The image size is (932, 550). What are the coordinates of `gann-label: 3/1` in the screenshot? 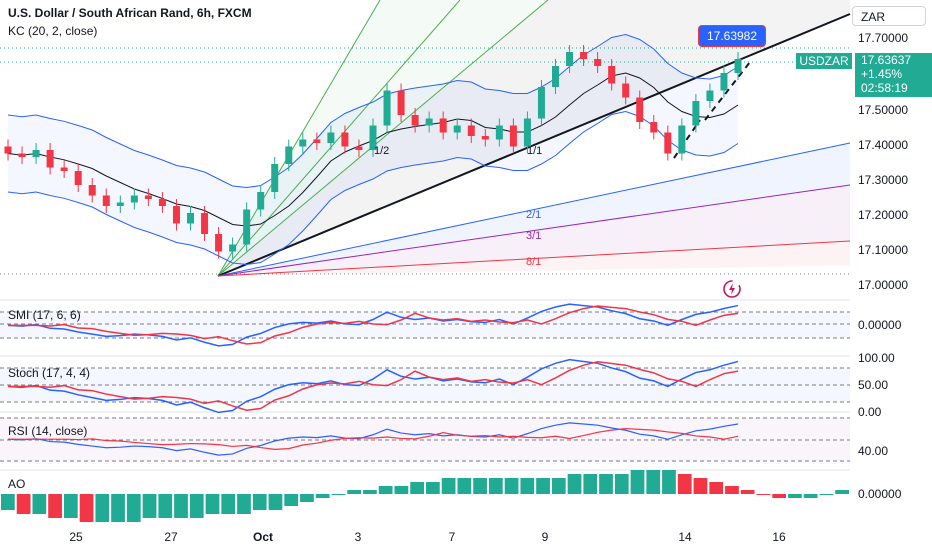 It's located at (534, 236).